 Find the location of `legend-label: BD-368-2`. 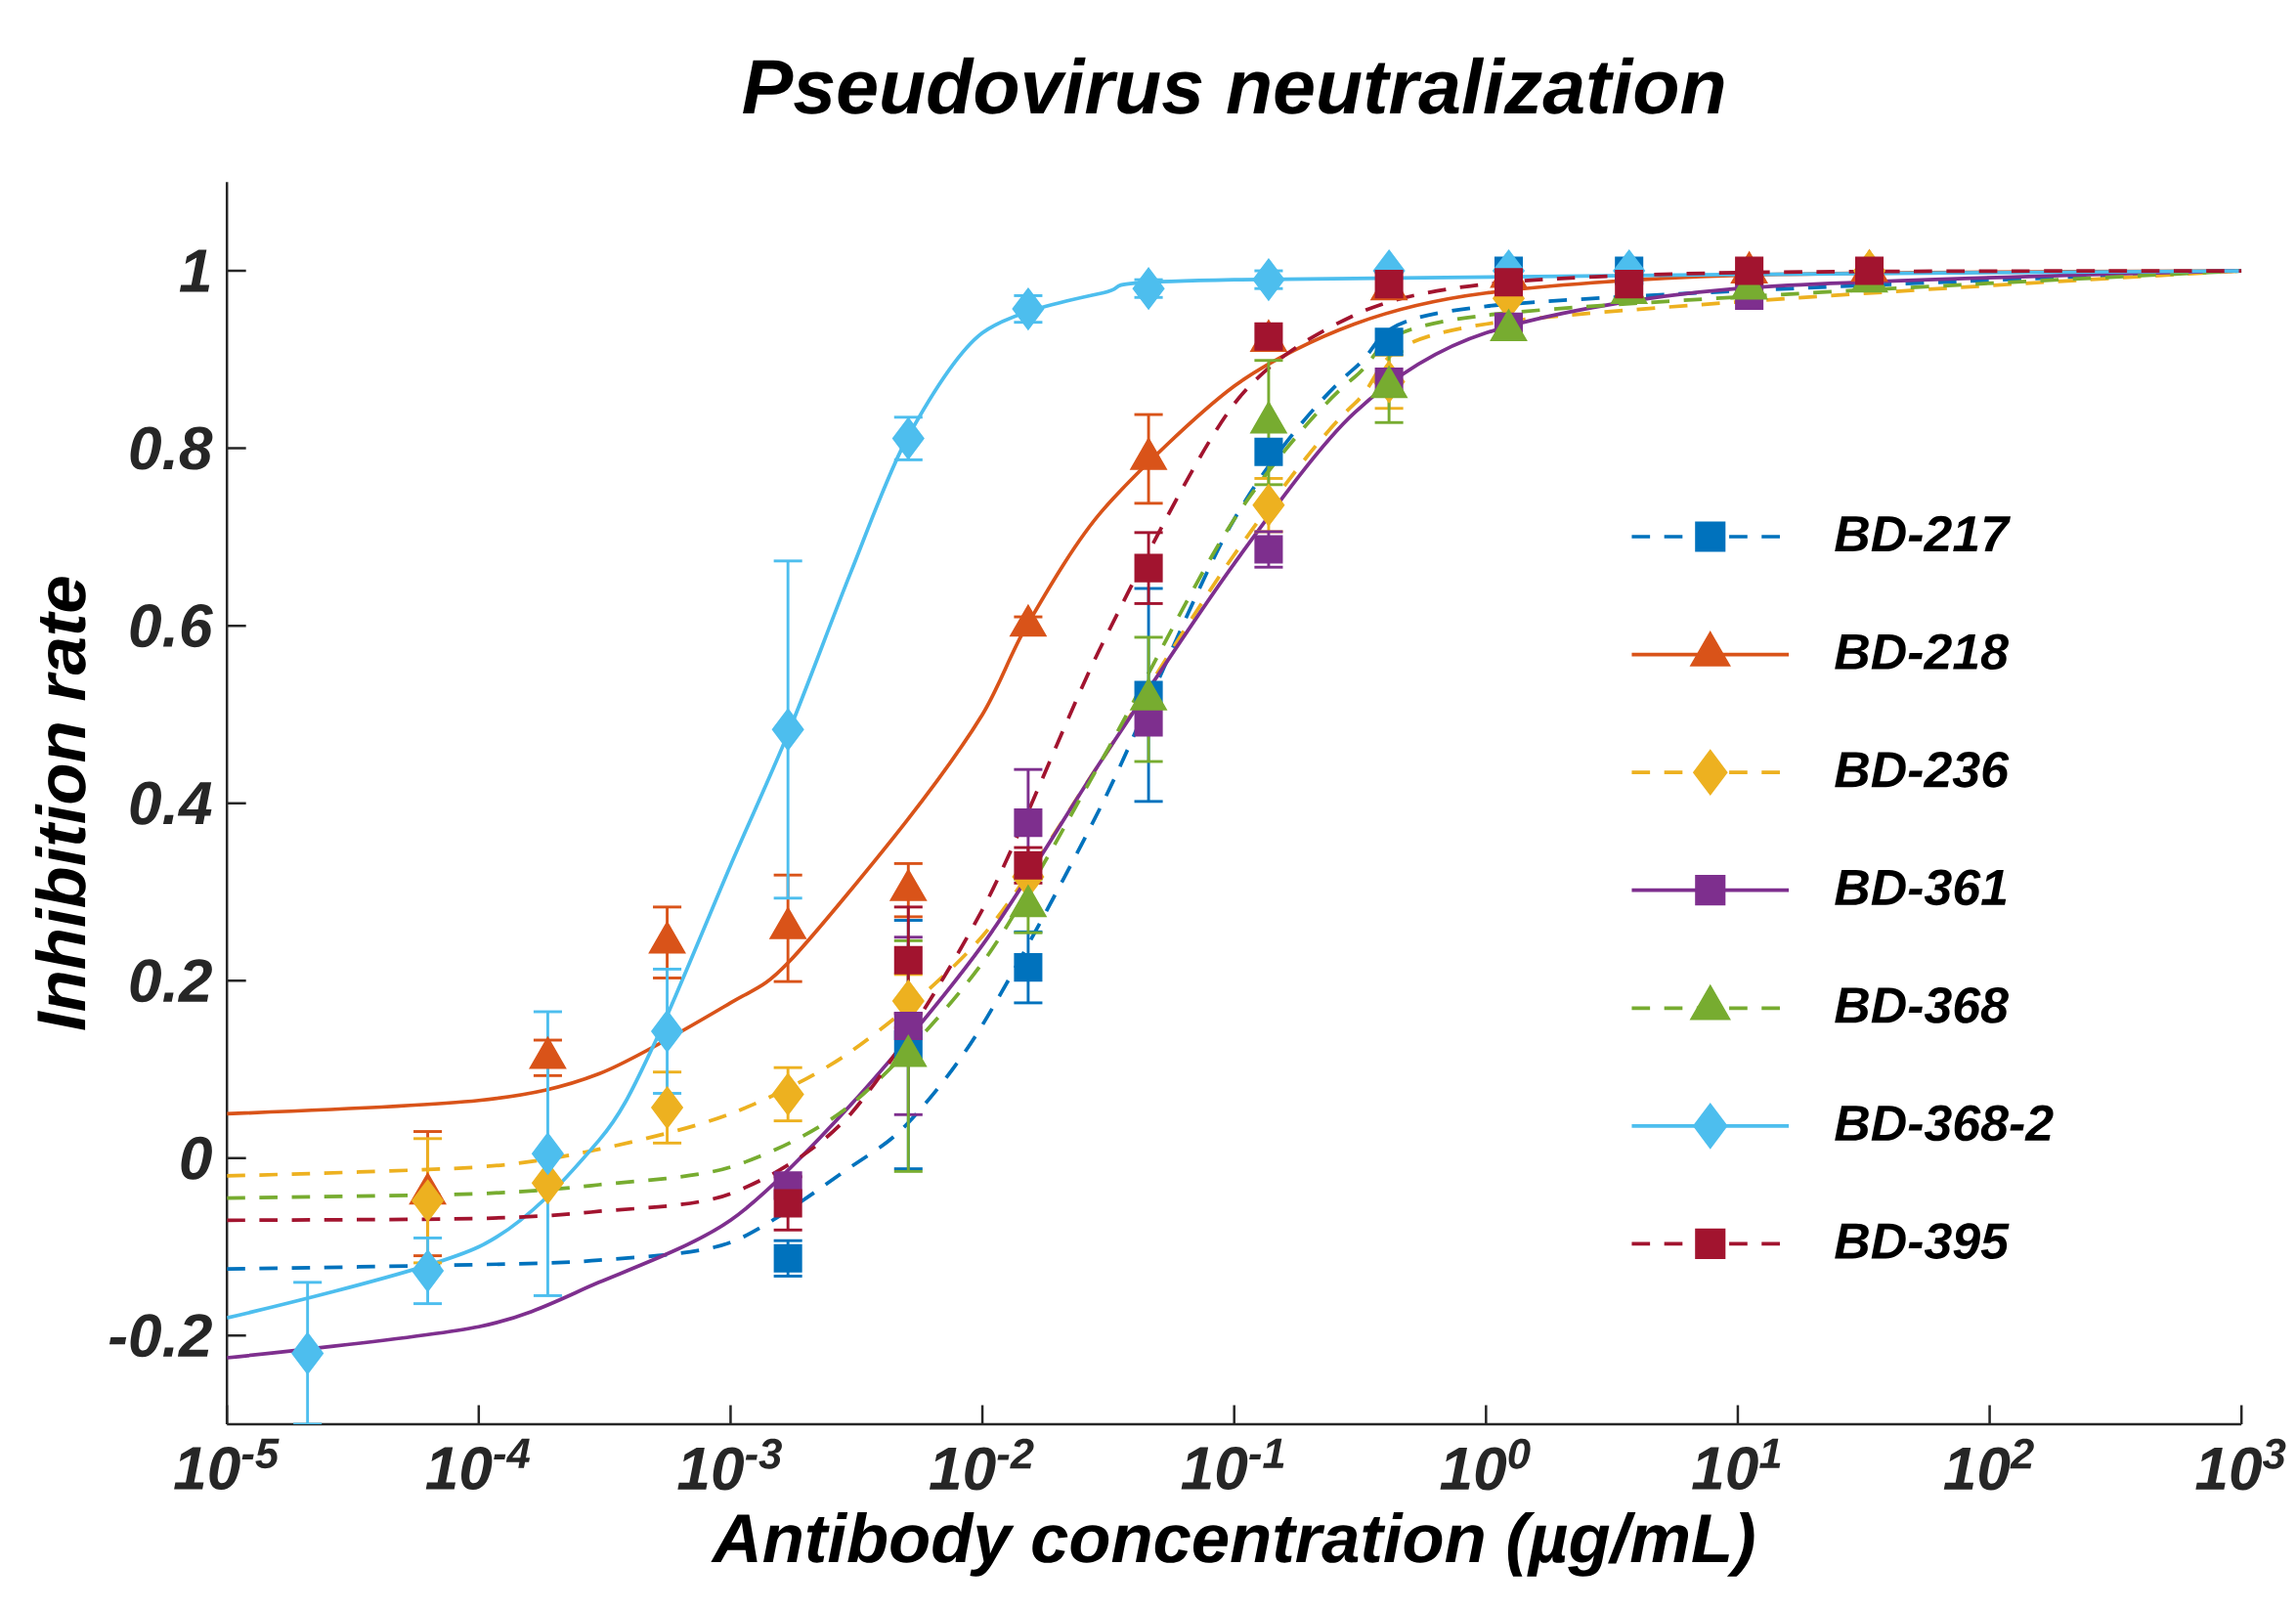

legend-label: BD-368-2 is located at coordinates (1944, 1124).